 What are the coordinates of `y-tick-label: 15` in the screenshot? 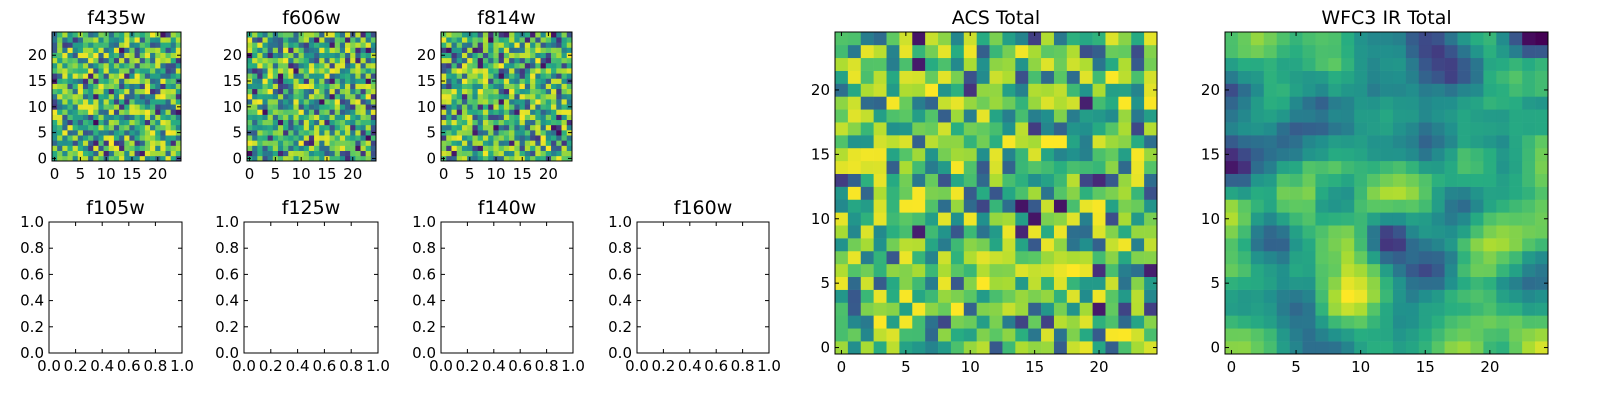 It's located at (426, 81).